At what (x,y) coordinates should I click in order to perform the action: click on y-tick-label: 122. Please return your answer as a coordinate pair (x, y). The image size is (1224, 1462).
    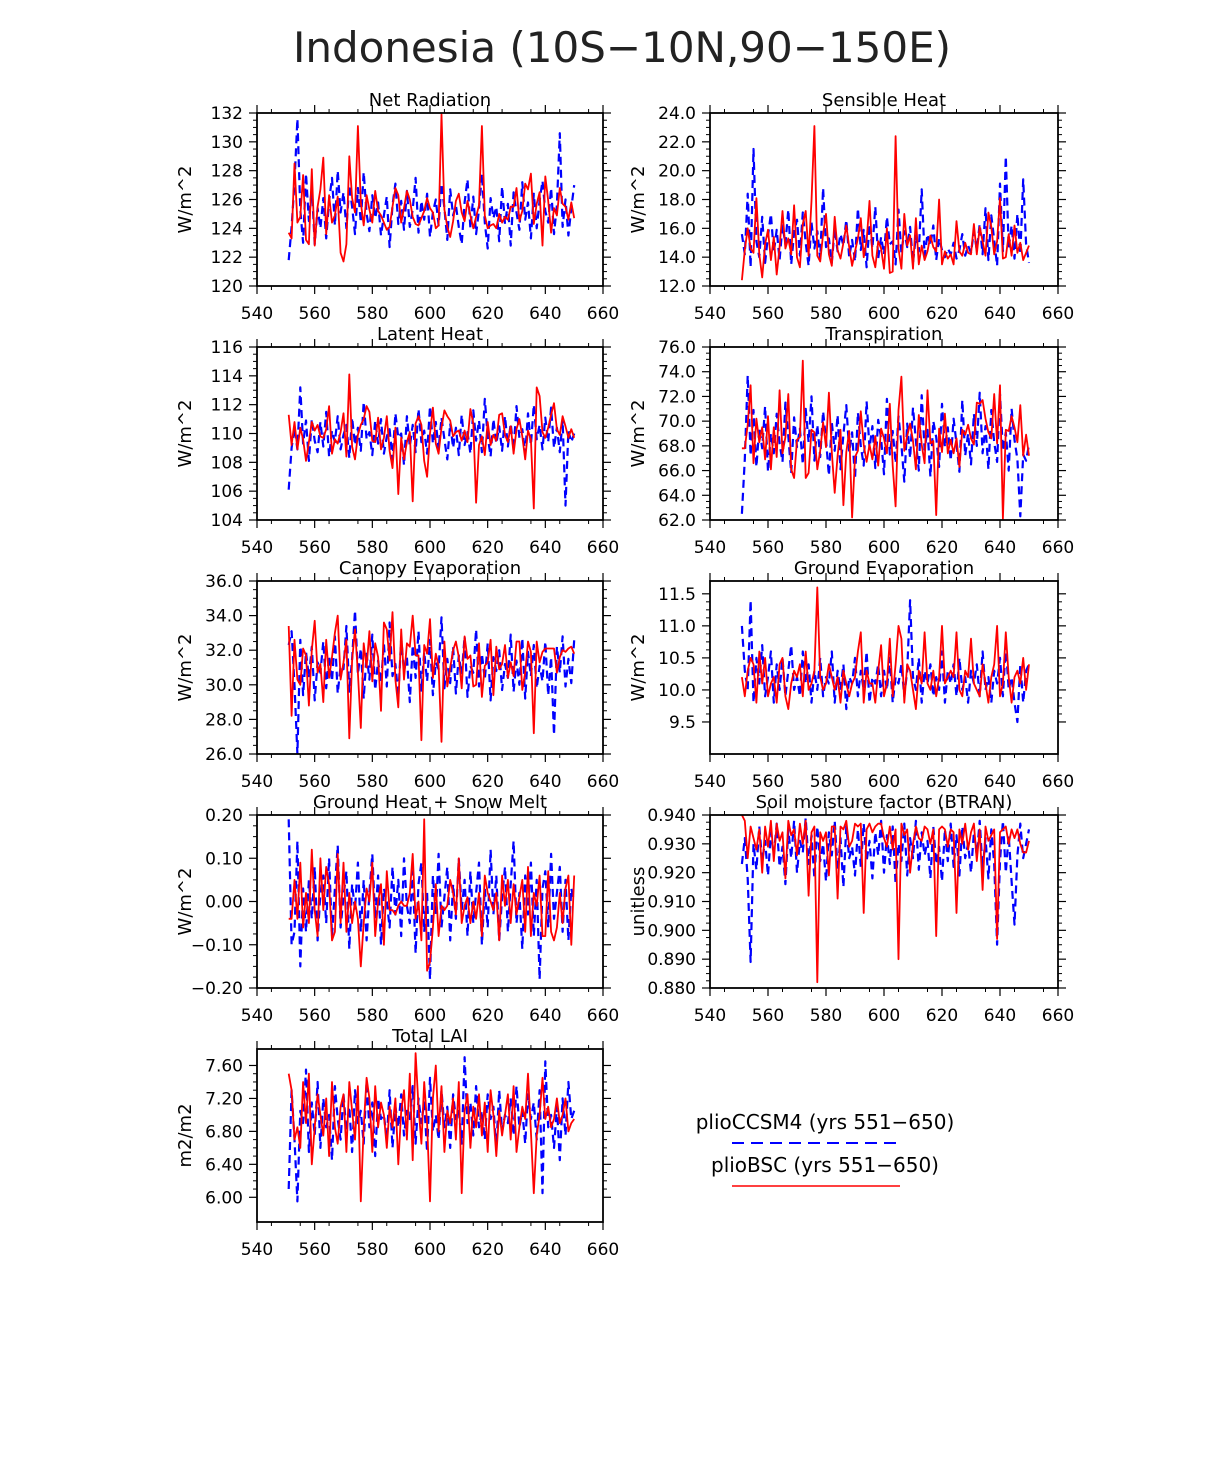
    Looking at the image, I should click on (227, 258).